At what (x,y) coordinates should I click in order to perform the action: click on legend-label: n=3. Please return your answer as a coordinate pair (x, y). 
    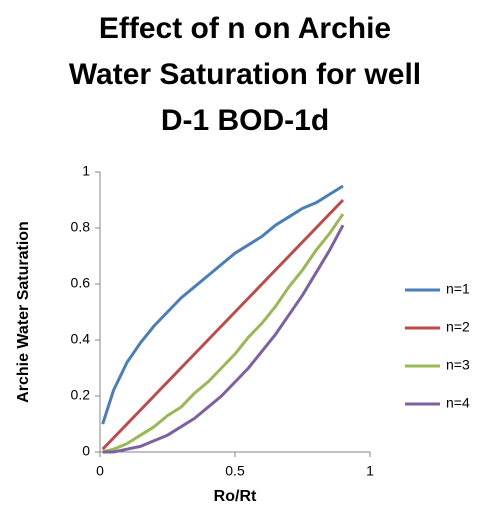
    Looking at the image, I should click on (458, 365).